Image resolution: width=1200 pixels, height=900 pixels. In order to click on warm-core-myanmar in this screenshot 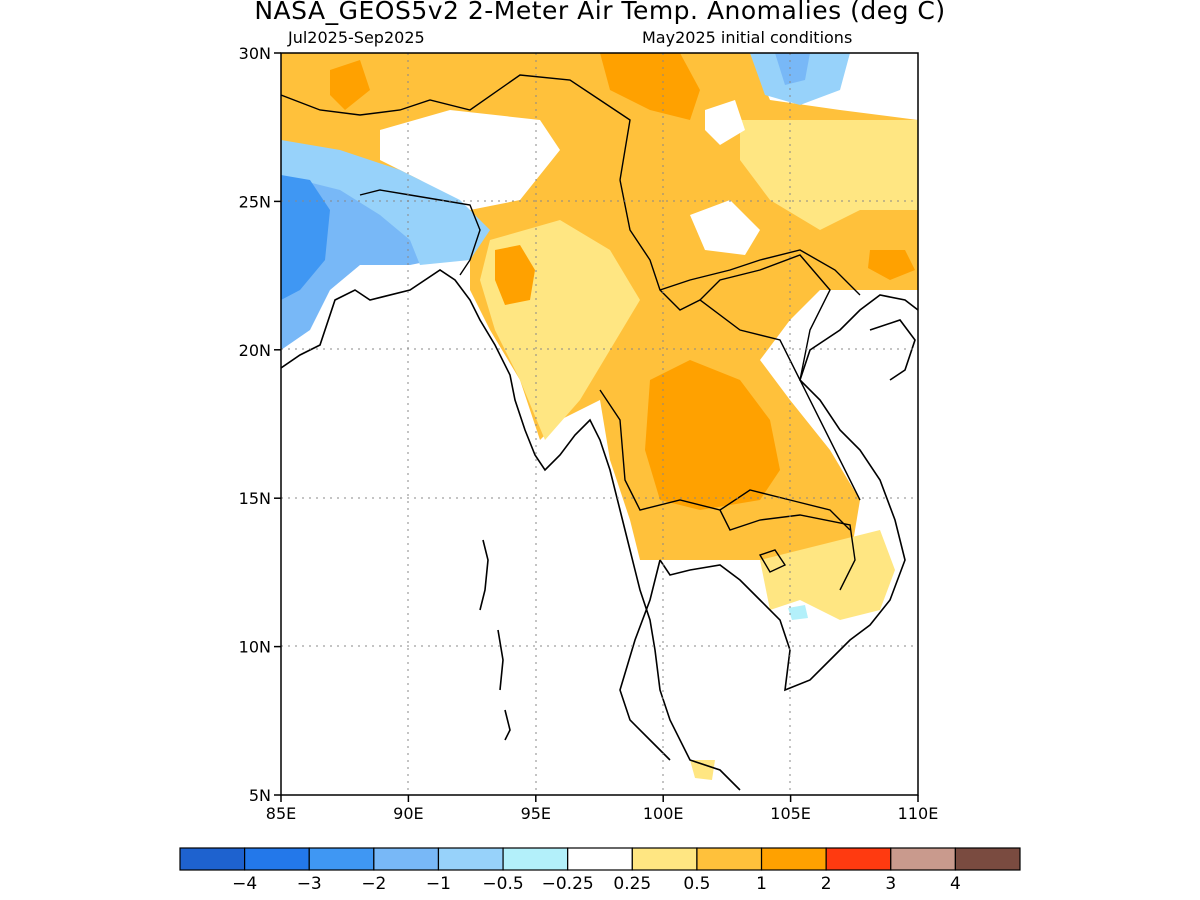, I will do `click(515, 275)`.